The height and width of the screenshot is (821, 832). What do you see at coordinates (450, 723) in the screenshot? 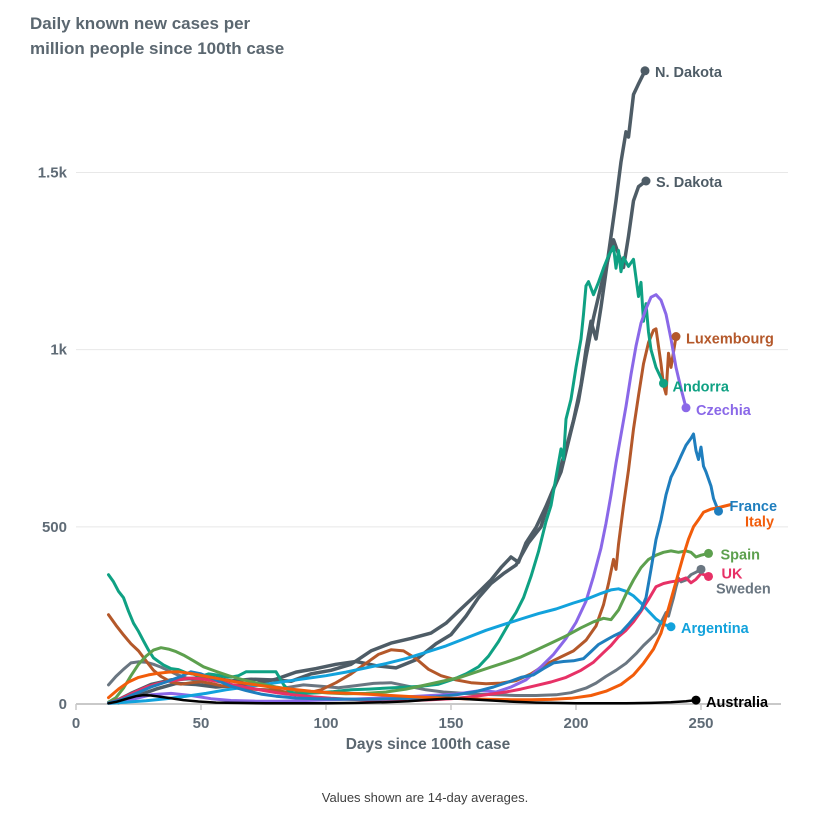
I see `x-tick-label-150: 150` at bounding box center [450, 723].